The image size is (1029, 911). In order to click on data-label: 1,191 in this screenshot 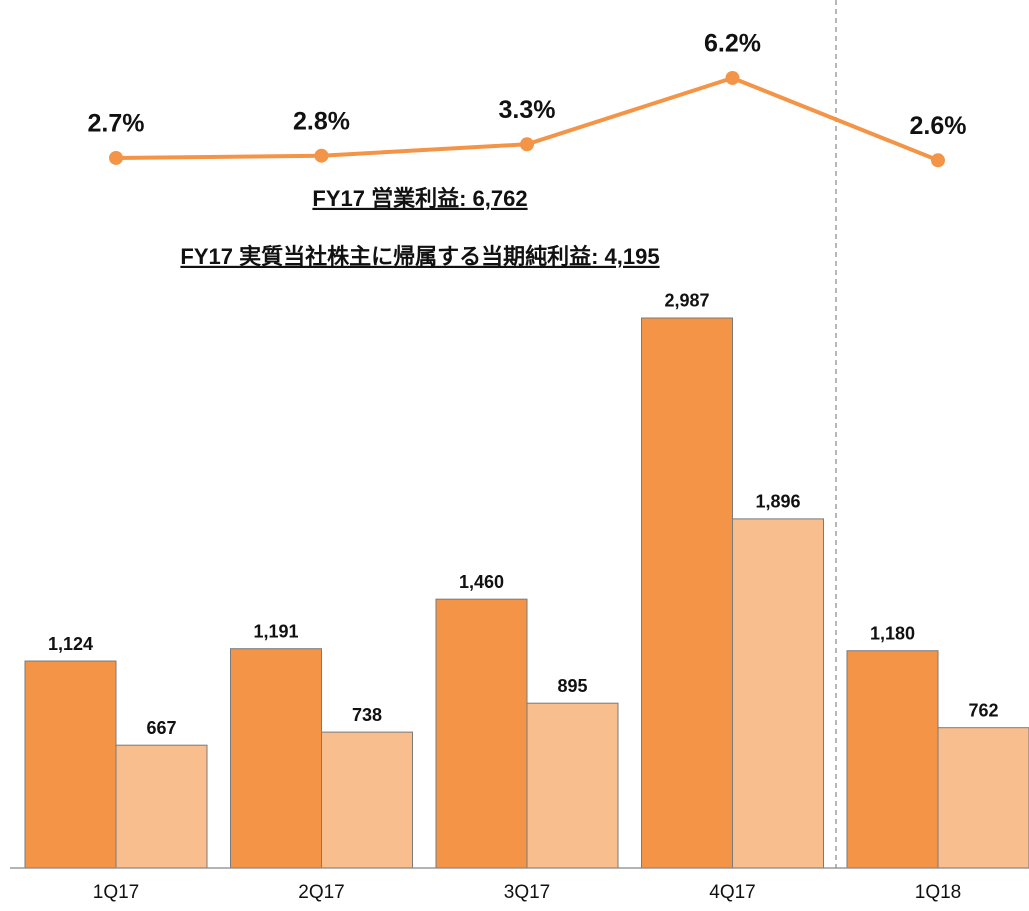, I will do `click(275, 631)`.